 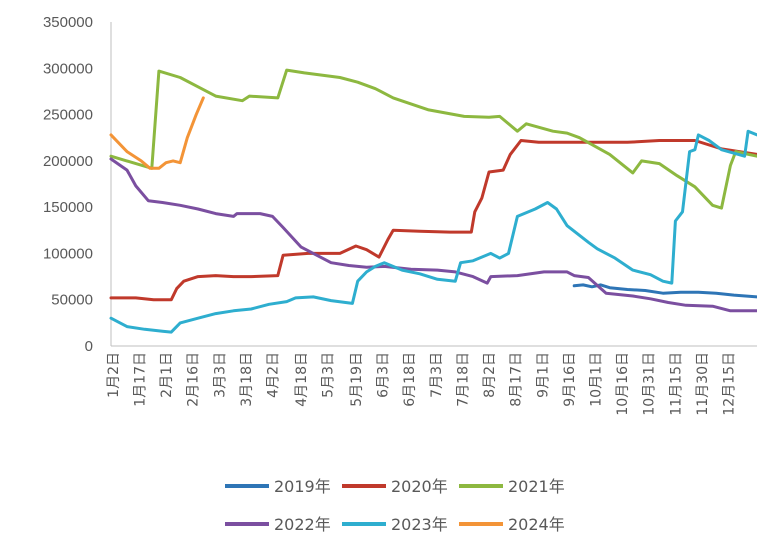 I want to click on x-tick-label: 7月18日, so click(x=463, y=379).